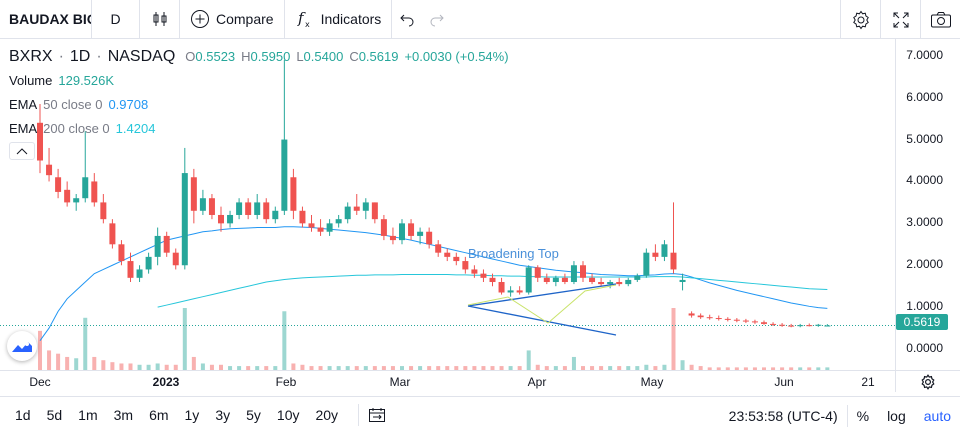  I want to click on pattern-upper-line, so click(542, 295).